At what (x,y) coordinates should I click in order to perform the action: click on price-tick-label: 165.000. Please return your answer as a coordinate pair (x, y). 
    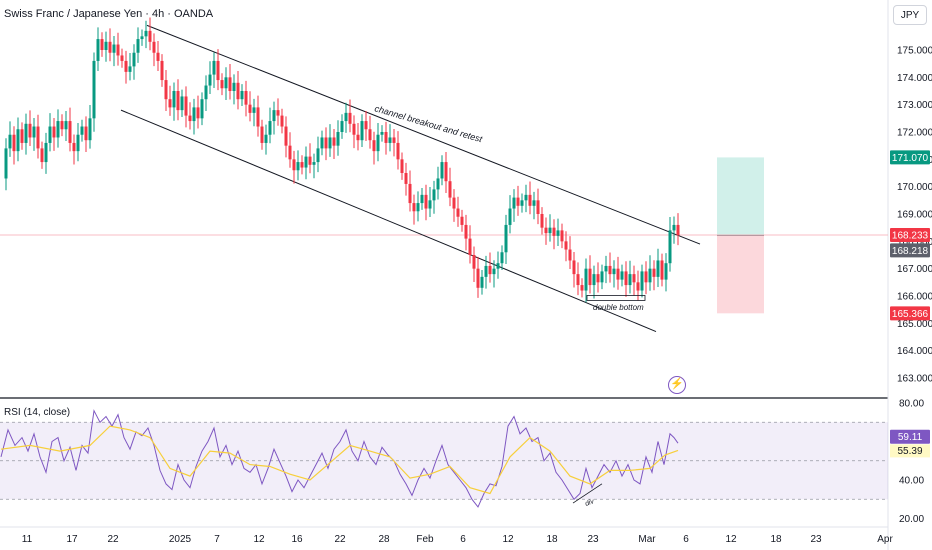
    Looking at the image, I should click on (914, 324).